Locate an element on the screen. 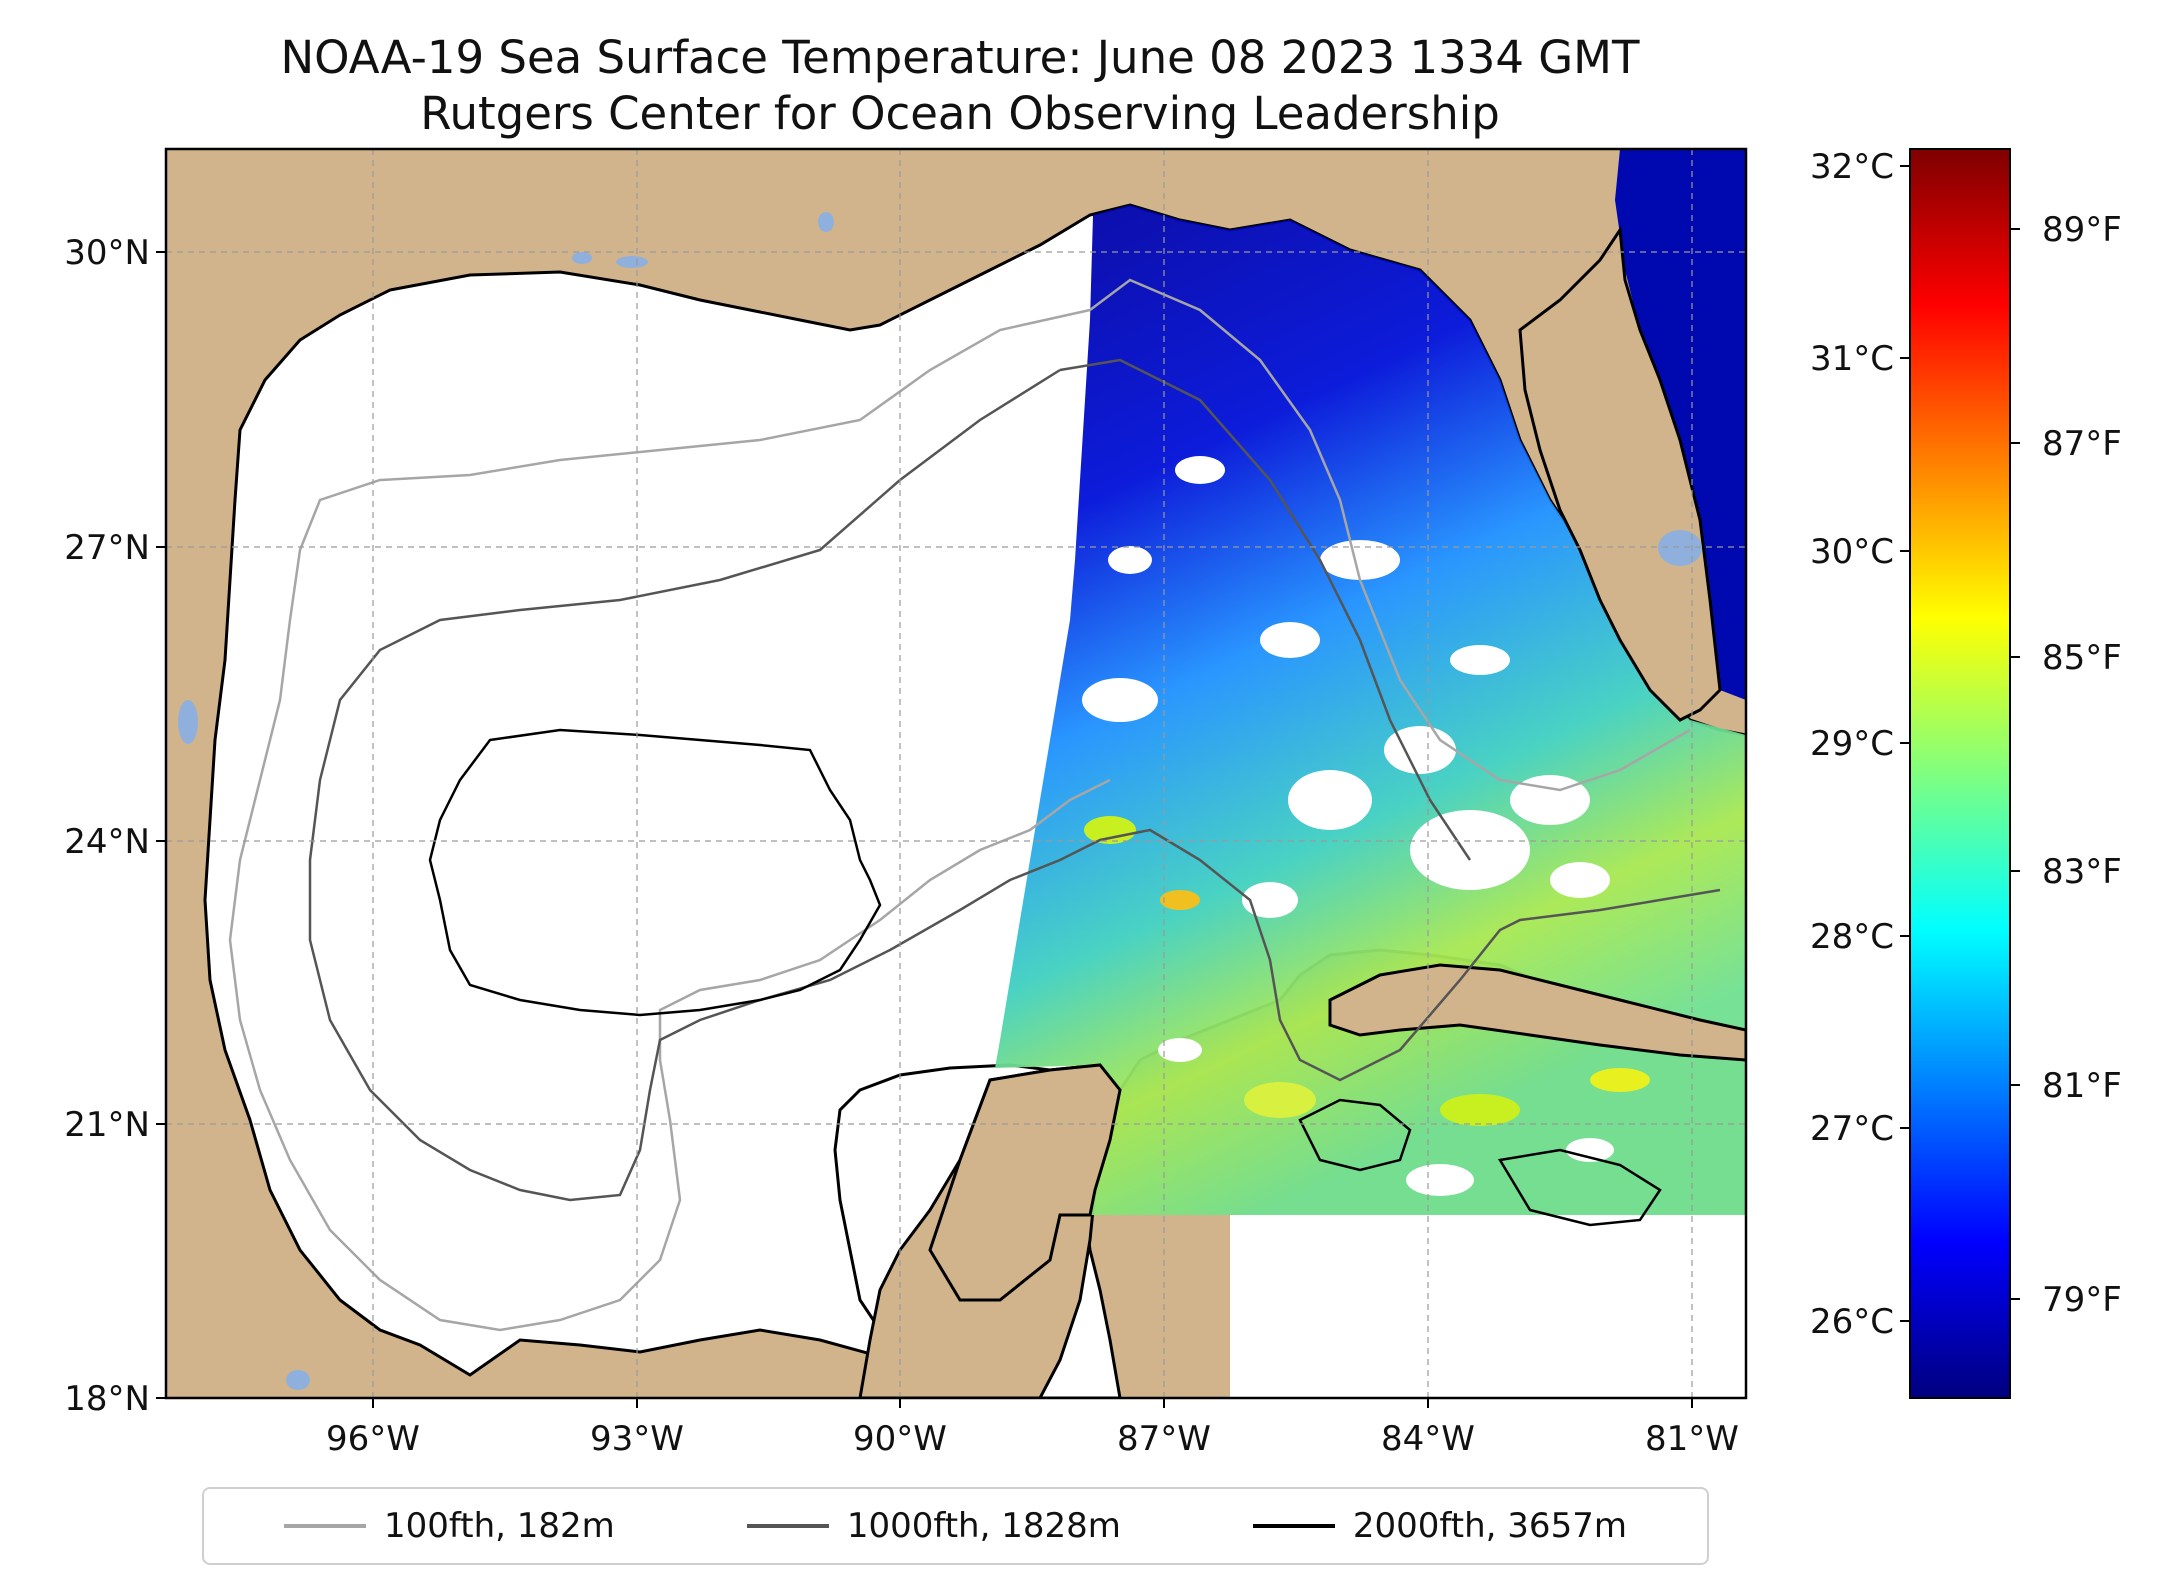  legend-label: 100fth, 182m is located at coordinates (499, 1526).